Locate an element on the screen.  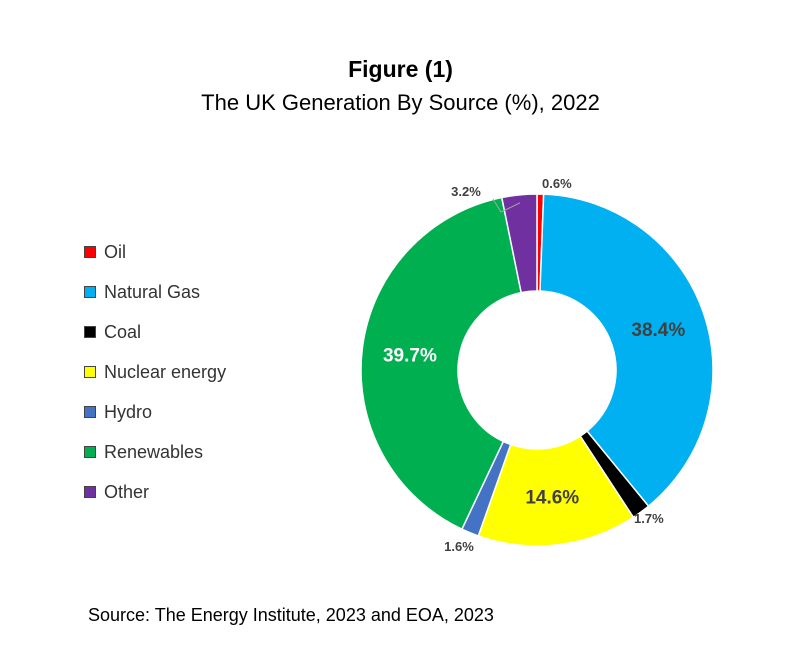
data-label-oil: 0.6% is located at coordinates (557, 183).